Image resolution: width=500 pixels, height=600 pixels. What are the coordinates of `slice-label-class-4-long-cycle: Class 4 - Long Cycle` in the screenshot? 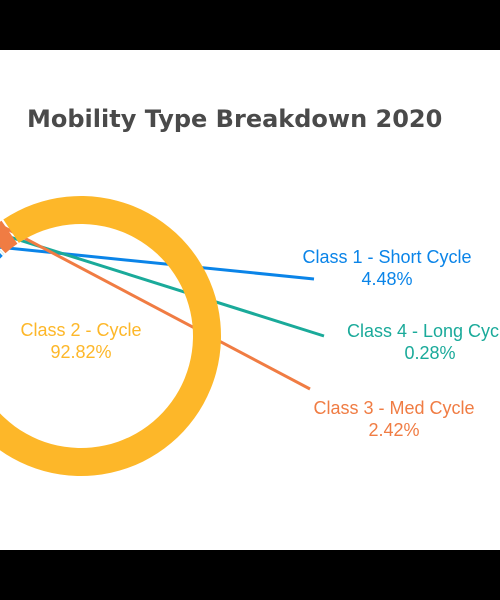 It's located at (423, 331).